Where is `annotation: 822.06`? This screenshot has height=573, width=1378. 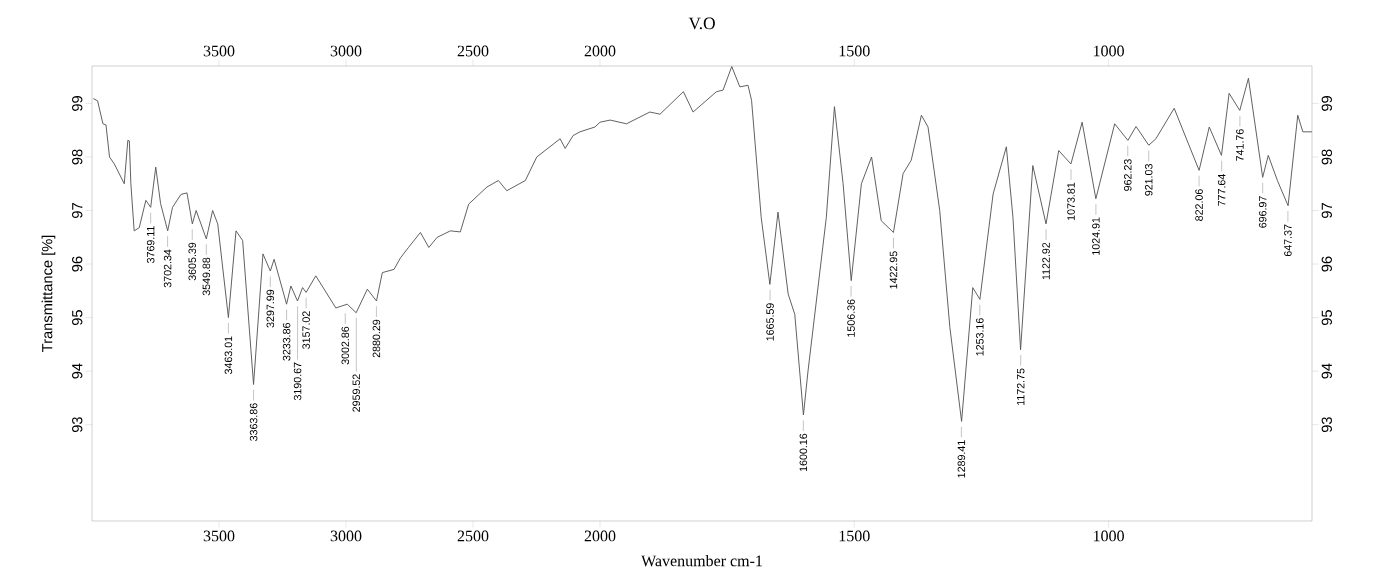
annotation: 822.06 is located at coordinates (1199, 205).